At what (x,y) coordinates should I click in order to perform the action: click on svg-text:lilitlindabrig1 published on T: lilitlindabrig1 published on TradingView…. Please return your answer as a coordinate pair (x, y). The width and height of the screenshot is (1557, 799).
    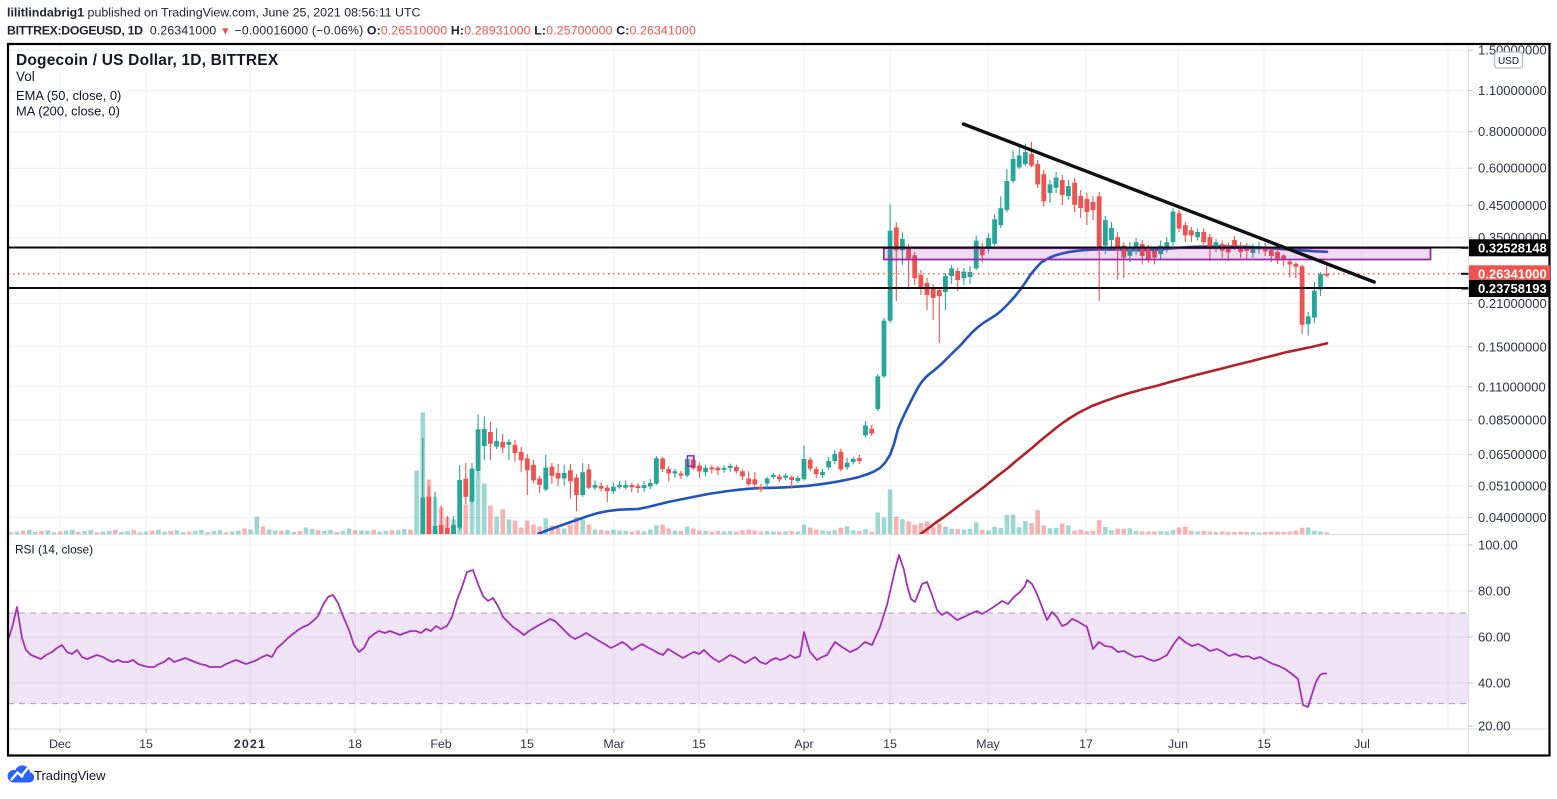
    Looking at the image, I should click on (214, 13).